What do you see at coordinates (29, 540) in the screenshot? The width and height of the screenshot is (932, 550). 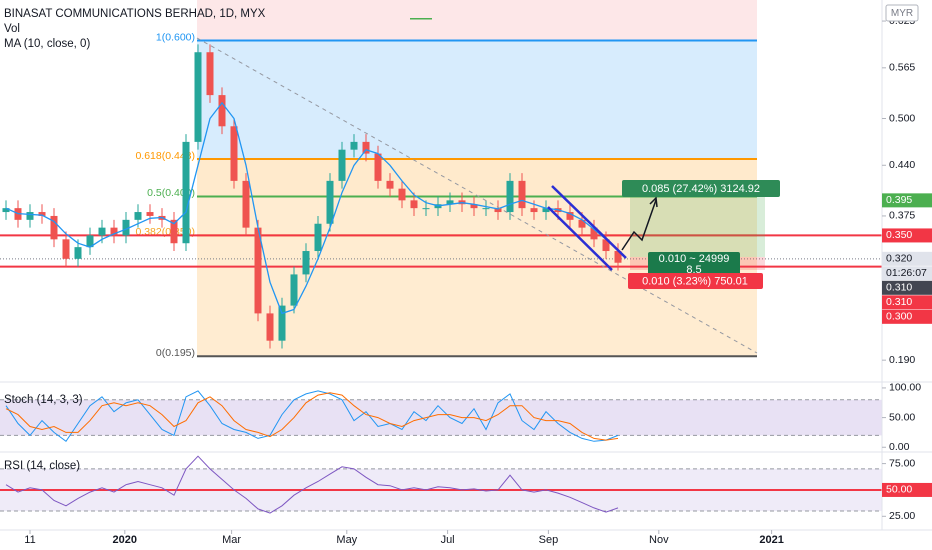 I see `x-tick-label: 11` at bounding box center [29, 540].